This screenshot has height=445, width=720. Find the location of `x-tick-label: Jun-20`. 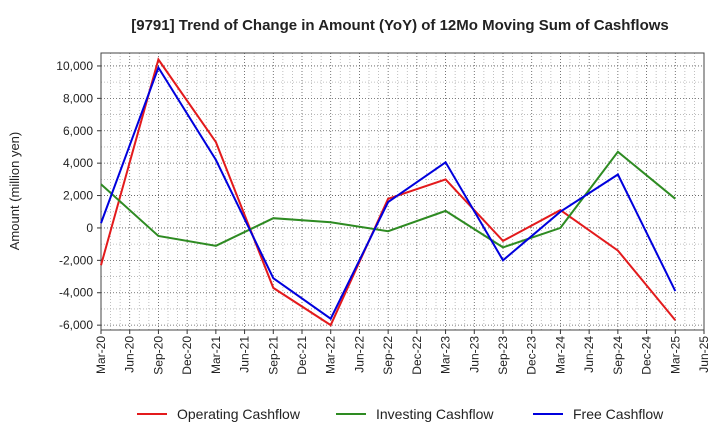

x-tick-label: Jun-20 is located at coordinates (130, 354).